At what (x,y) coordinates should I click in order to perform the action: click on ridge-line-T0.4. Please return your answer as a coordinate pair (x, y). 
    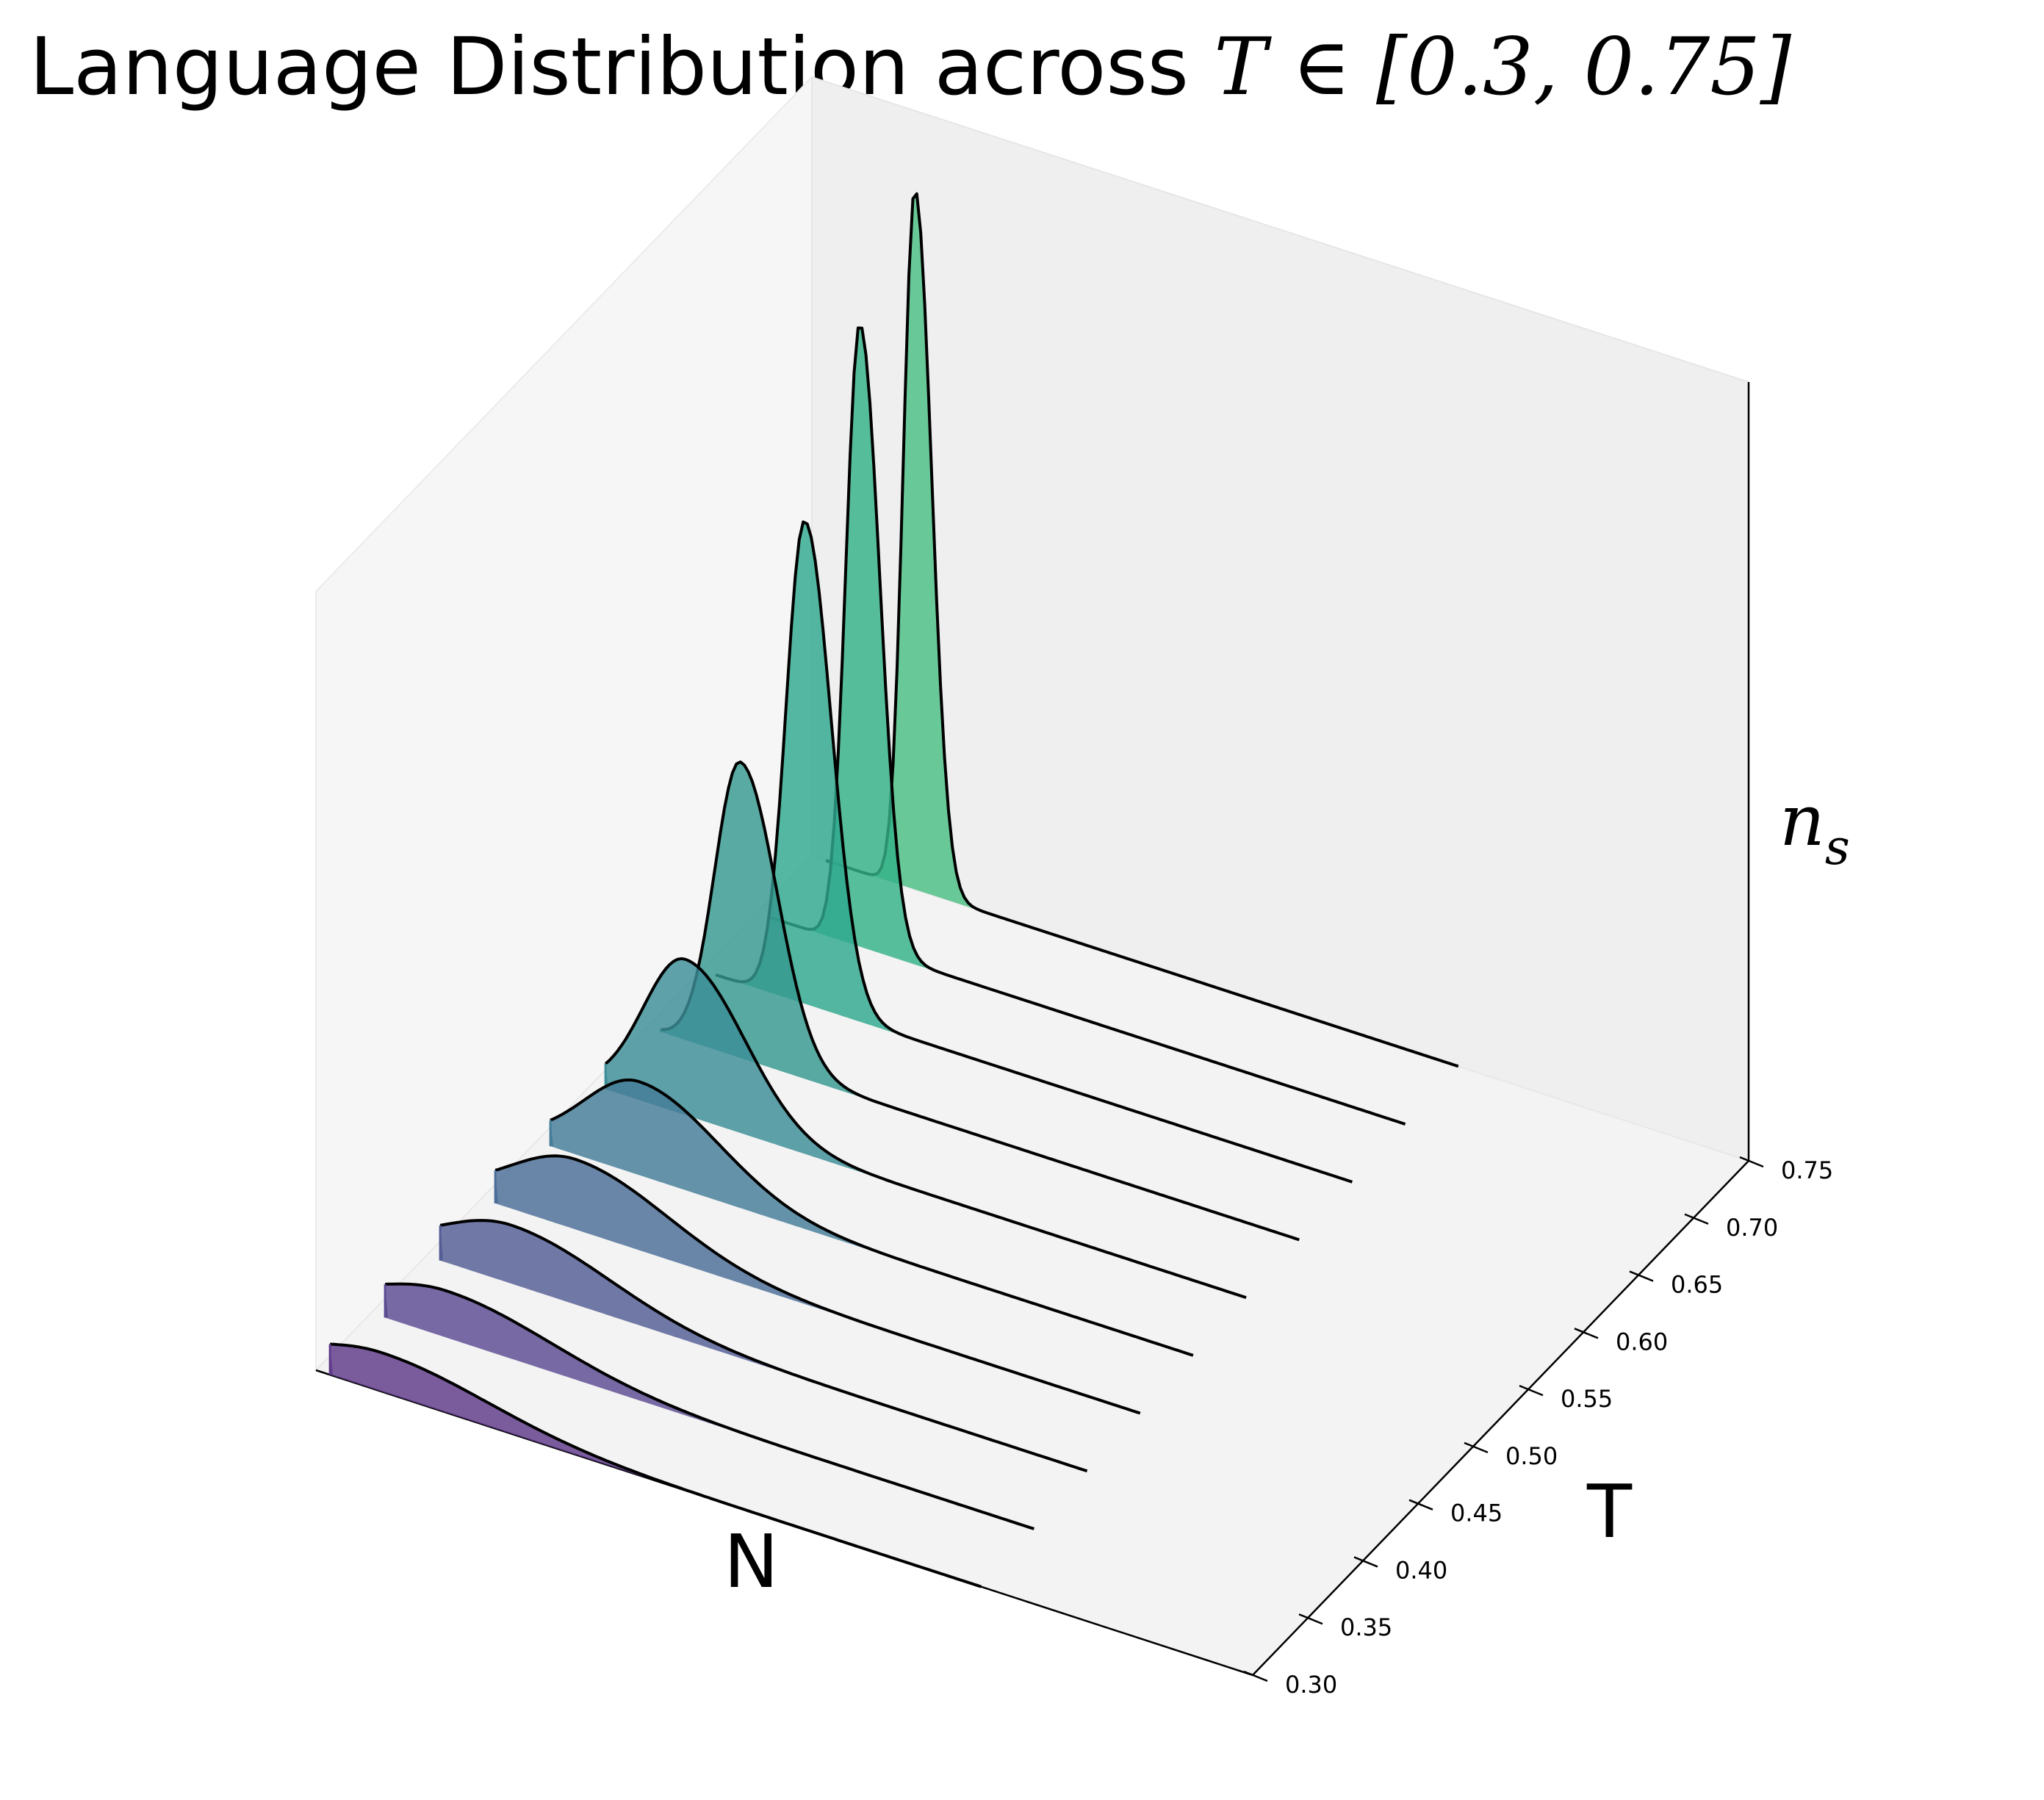
    Looking at the image, I should click on (763, 1346).